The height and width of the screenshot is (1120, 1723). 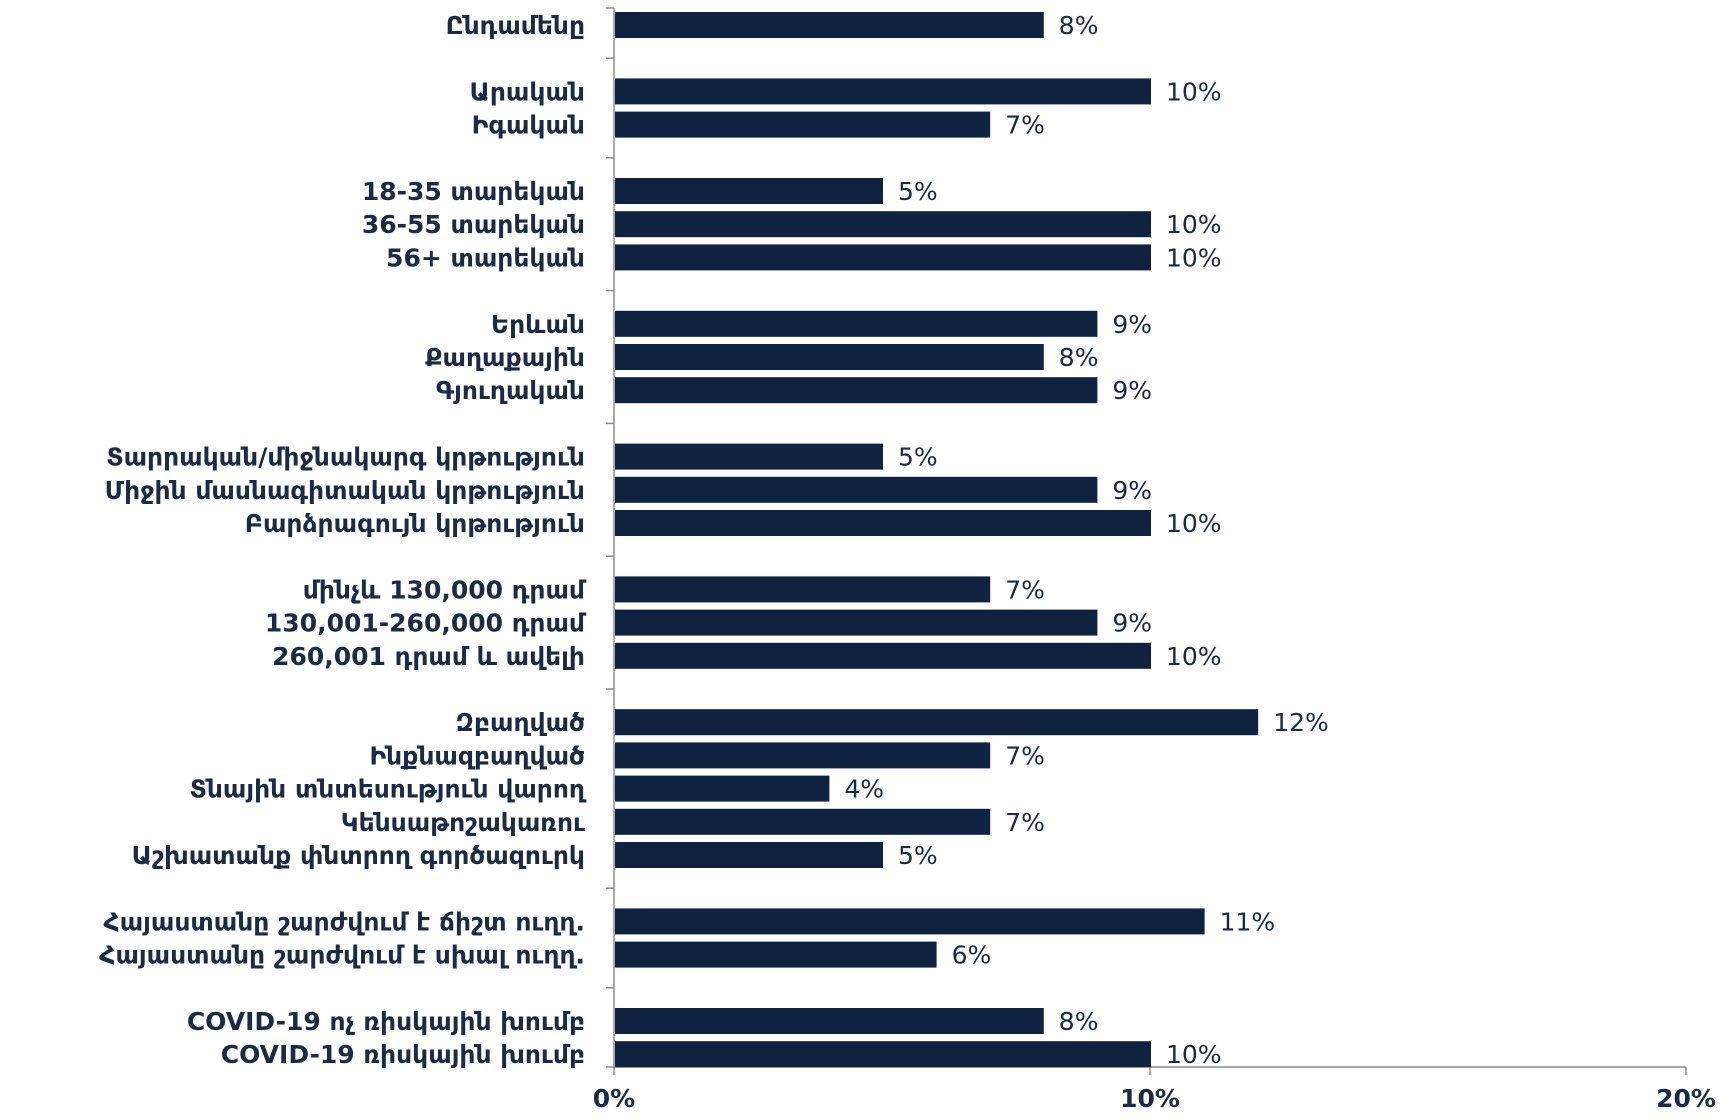 I want to click on category-label: 56+ տարեկան, so click(x=485, y=257).